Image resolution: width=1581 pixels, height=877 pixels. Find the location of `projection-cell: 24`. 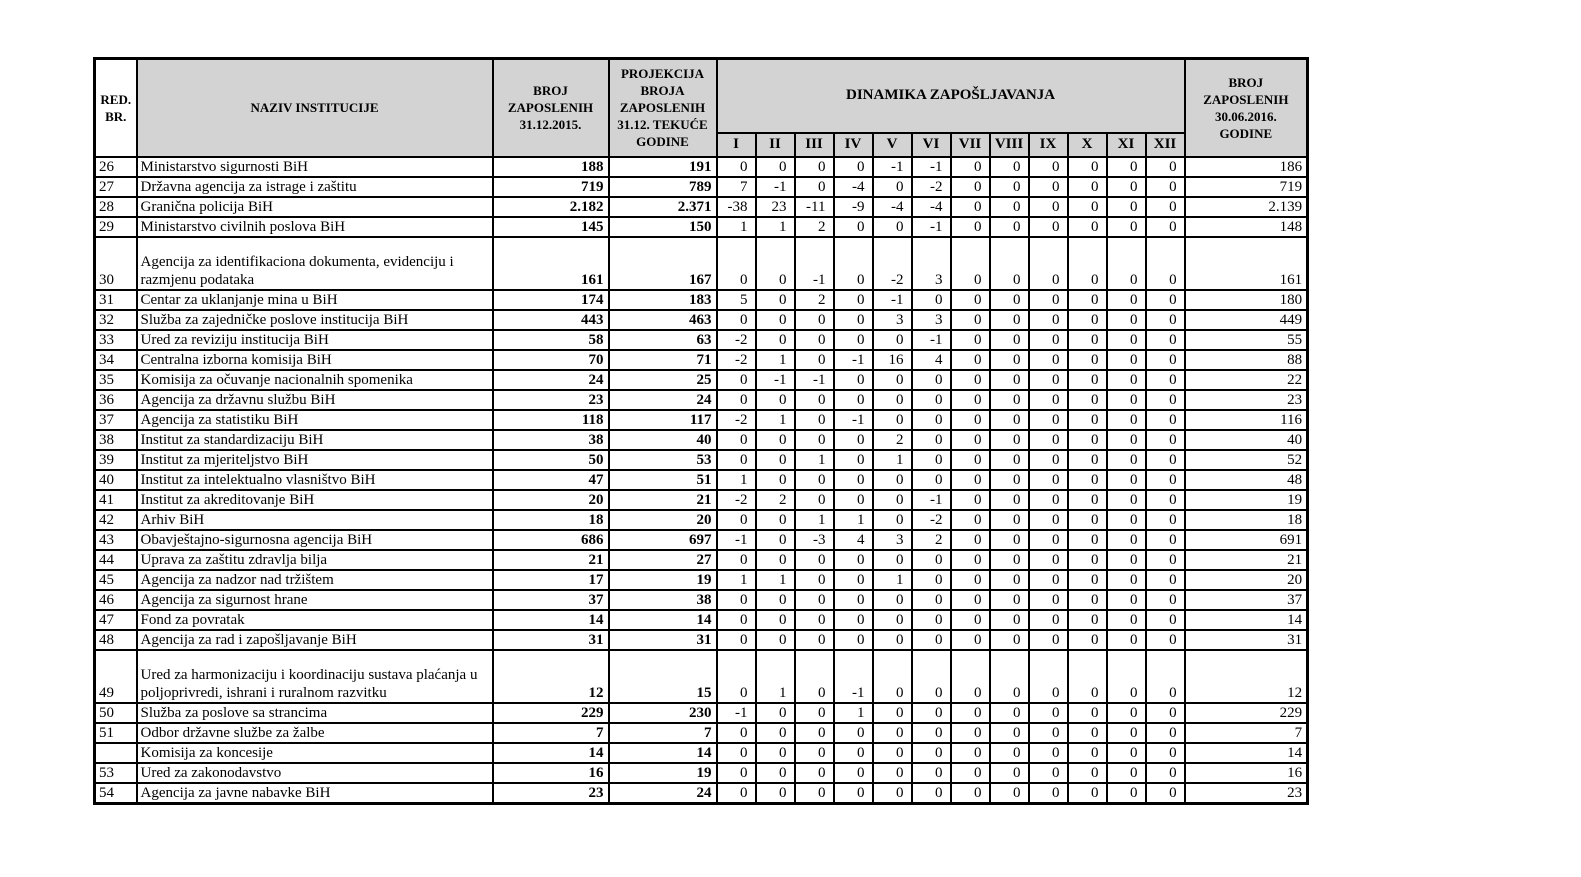

projection-cell: 24 is located at coordinates (662, 792).